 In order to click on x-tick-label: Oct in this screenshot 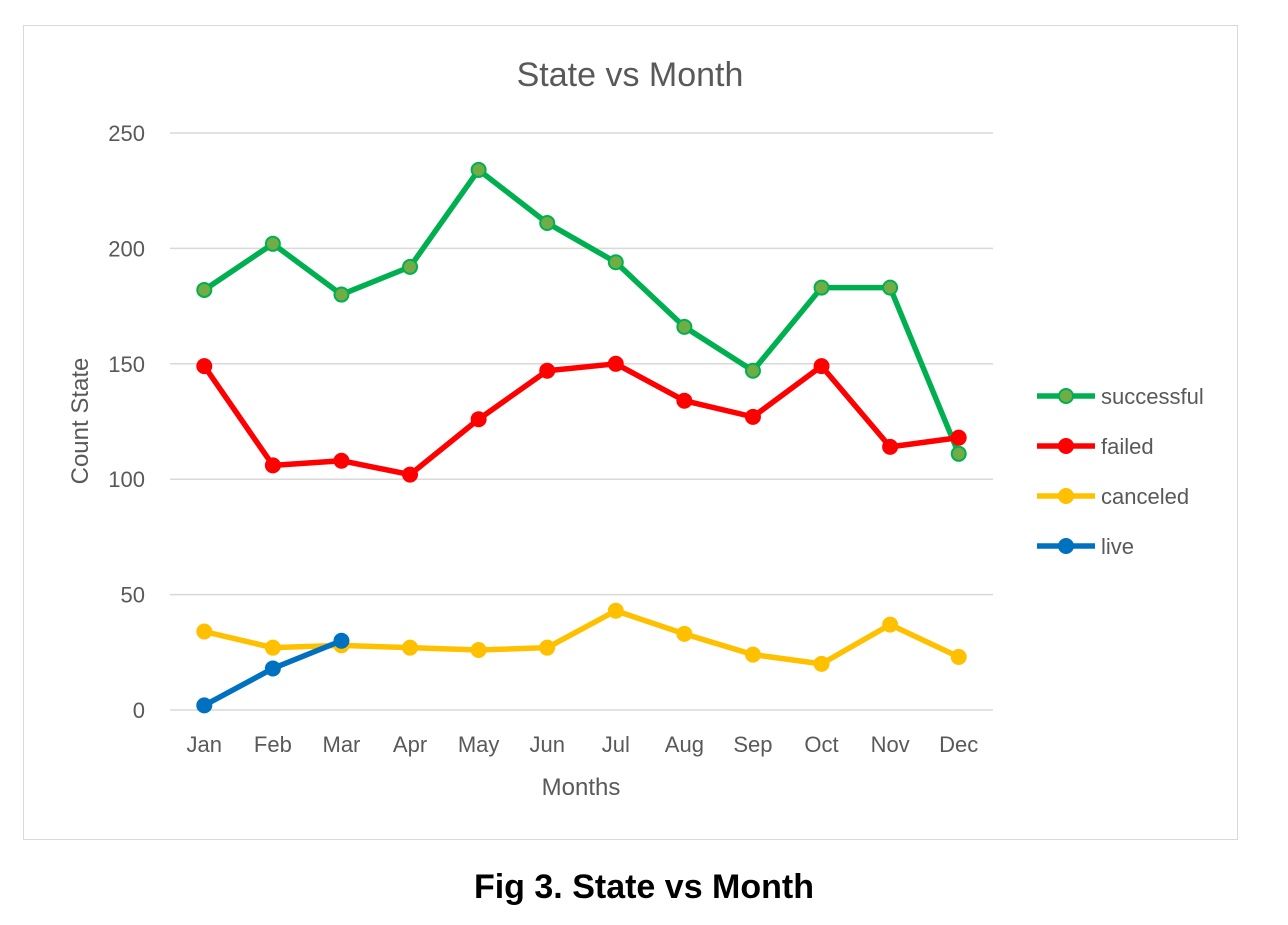, I will do `click(821, 744)`.